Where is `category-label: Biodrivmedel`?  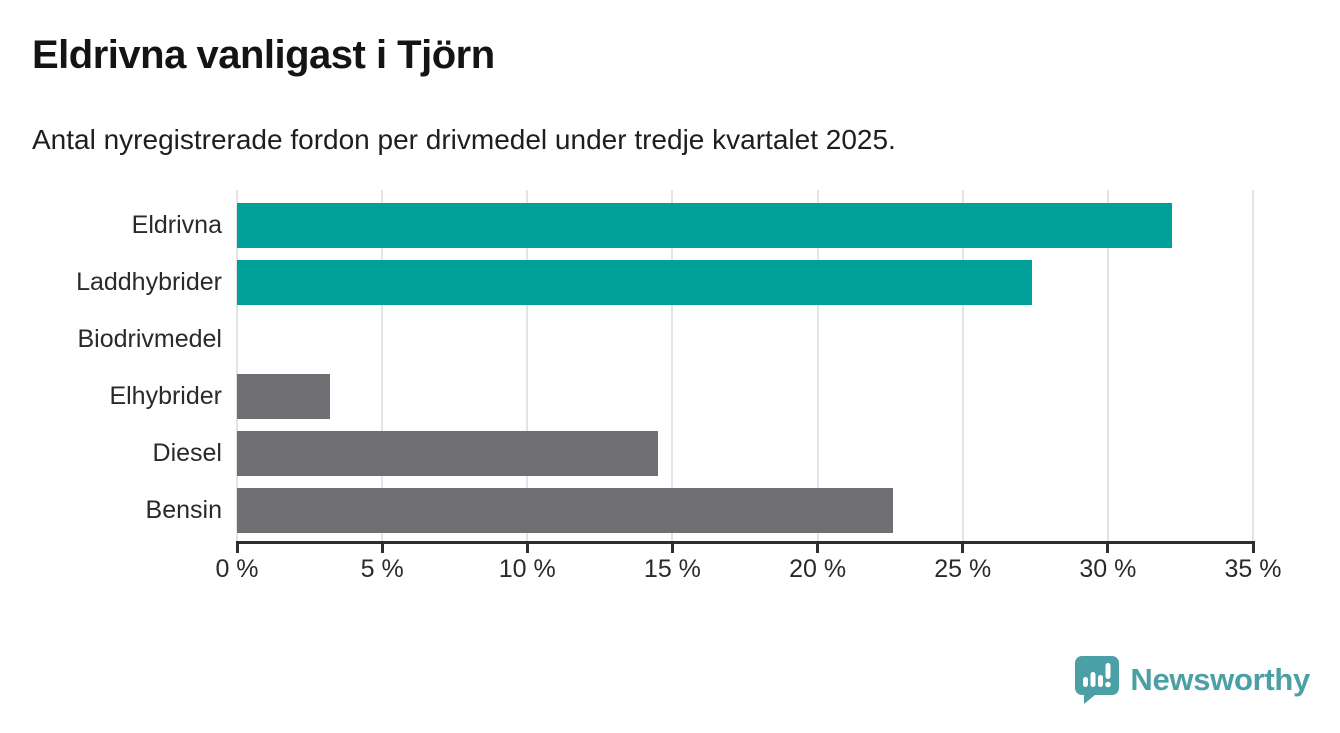
category-label: Biodrivmedel is located at coordinates (149, 339).